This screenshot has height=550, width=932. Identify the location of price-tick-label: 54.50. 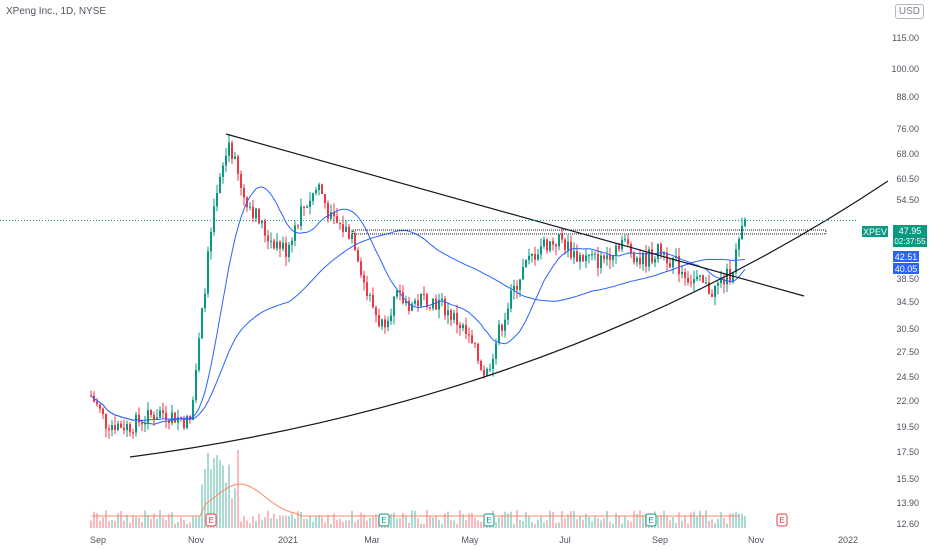
(907, 200).